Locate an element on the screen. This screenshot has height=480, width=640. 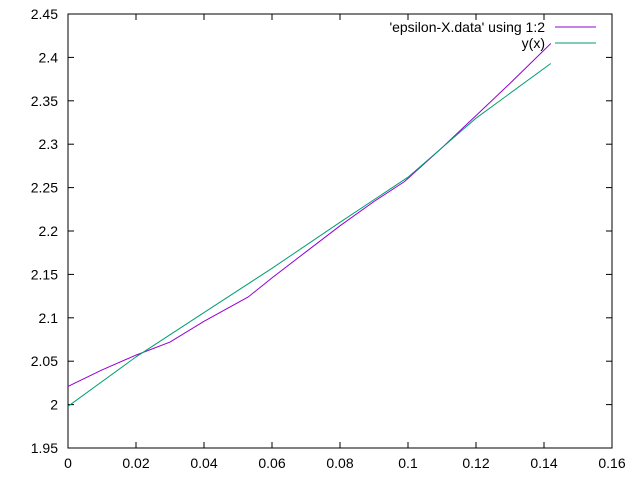
y-tick-label: 2 is located at coordinates (54, 405).